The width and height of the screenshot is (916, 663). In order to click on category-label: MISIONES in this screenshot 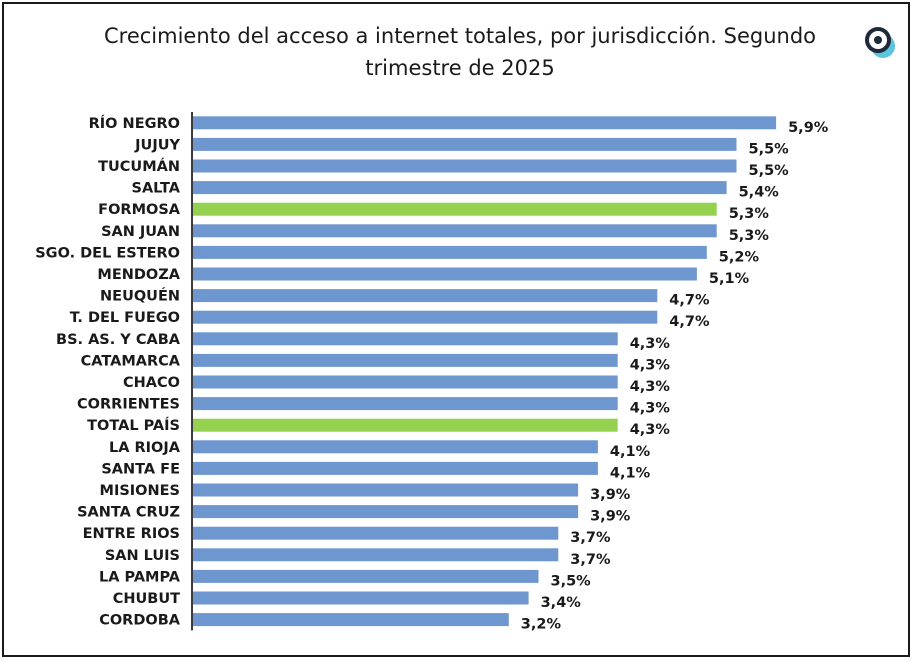, I will do `click(140, 491)`.